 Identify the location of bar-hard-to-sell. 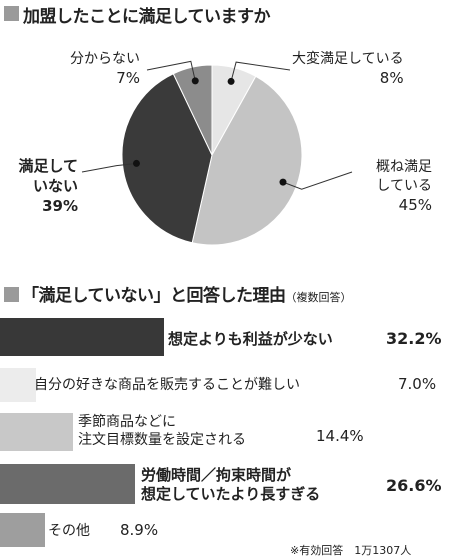
(18, 385).